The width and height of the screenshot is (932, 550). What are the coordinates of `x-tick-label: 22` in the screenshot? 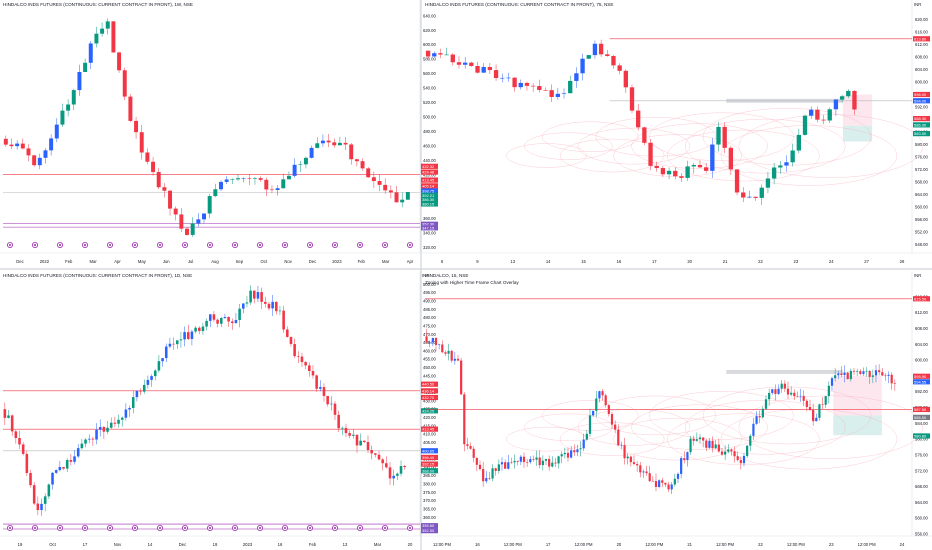 It's located at (760, 261).